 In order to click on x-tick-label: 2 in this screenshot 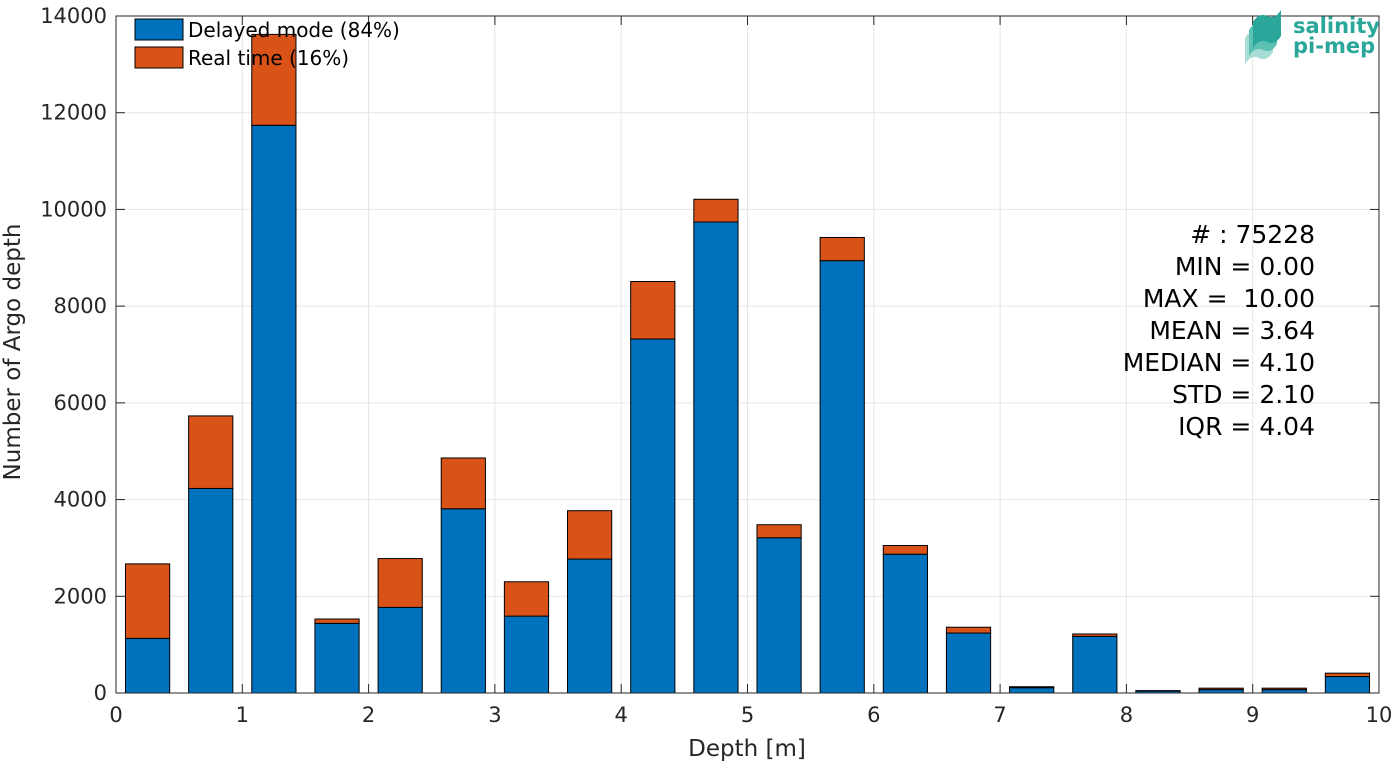, I will do `click(368, 715)`.